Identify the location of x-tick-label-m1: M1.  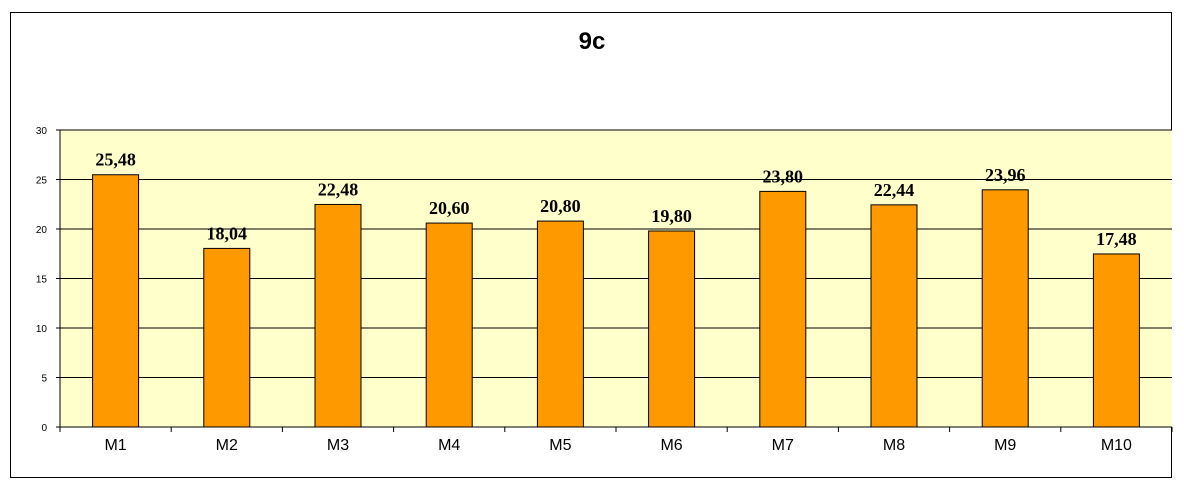
(115, 445).